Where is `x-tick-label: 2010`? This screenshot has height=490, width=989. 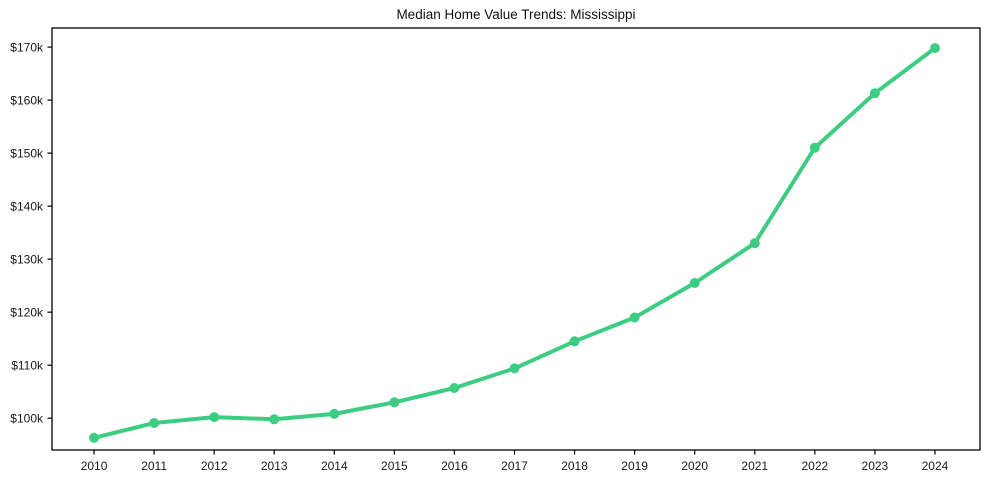
x-tick-label: 2010 is located at coordinates (94, 466).